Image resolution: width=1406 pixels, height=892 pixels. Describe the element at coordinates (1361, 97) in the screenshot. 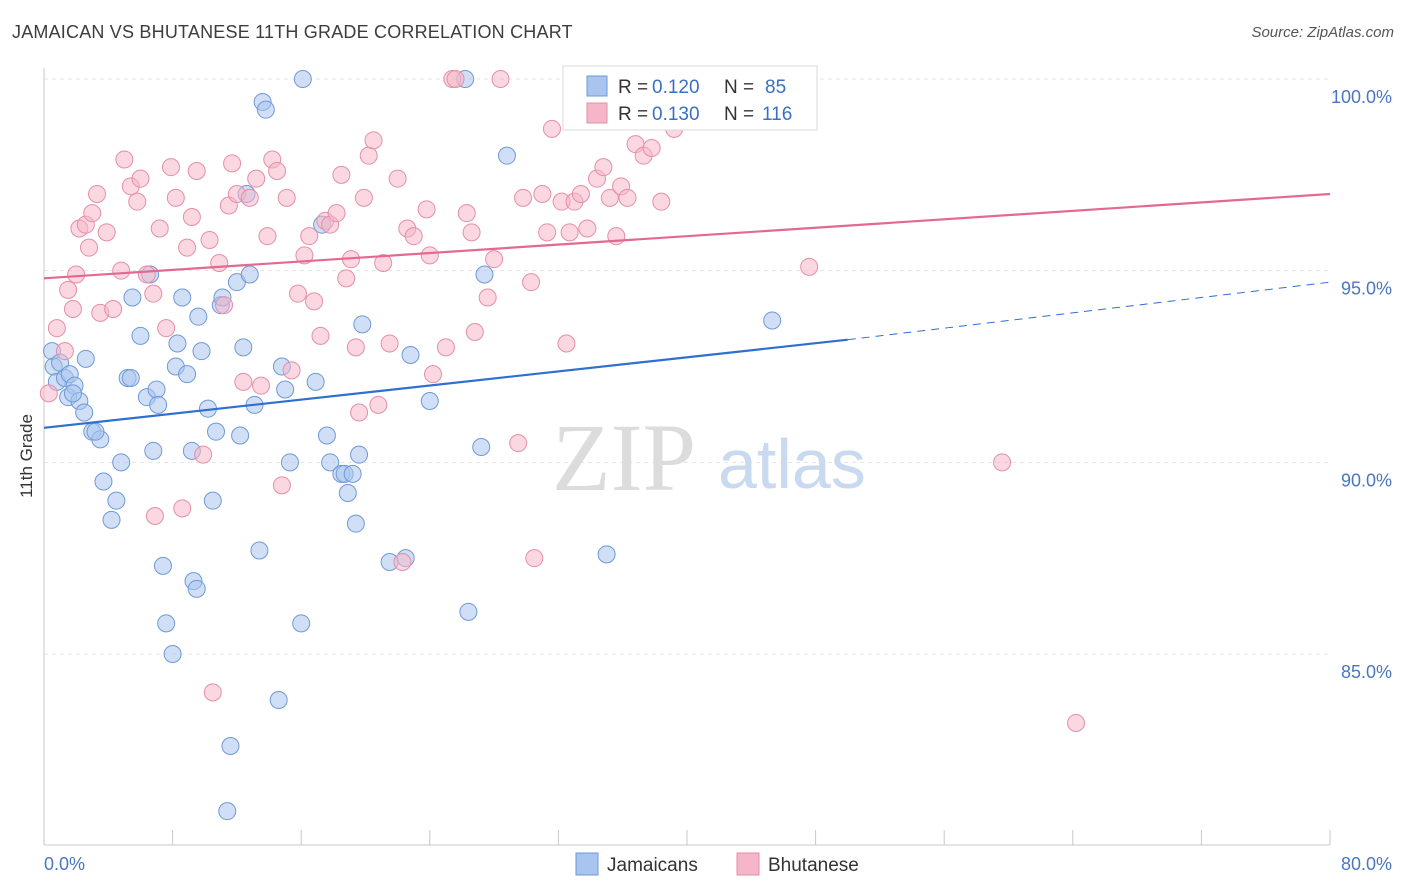

I see `y-tick-label: 100.0%` at that location.